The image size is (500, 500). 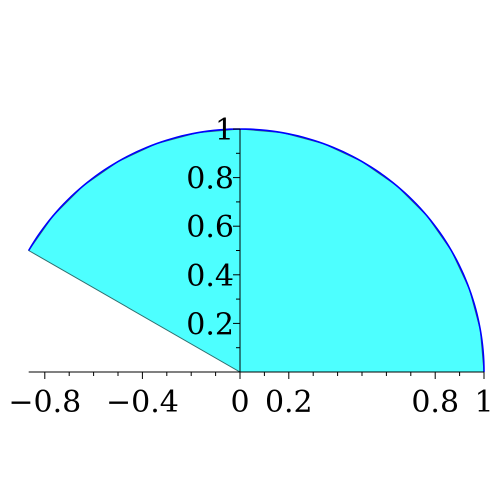 I want to click on x-tick-label: −0.8, so click(x=44, y=402).